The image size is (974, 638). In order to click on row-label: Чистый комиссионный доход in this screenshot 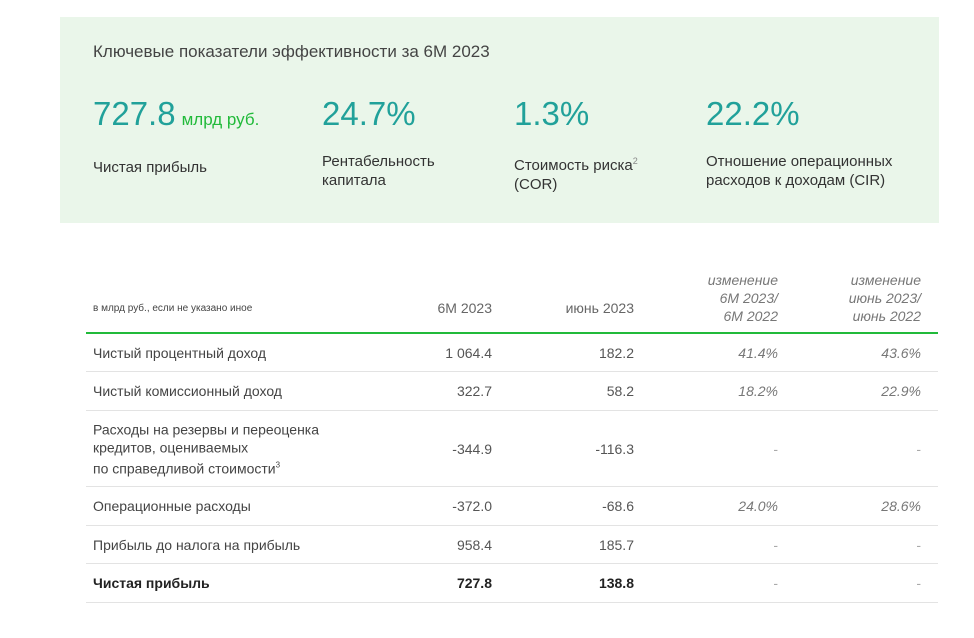, I will do `click(187, 391)`.